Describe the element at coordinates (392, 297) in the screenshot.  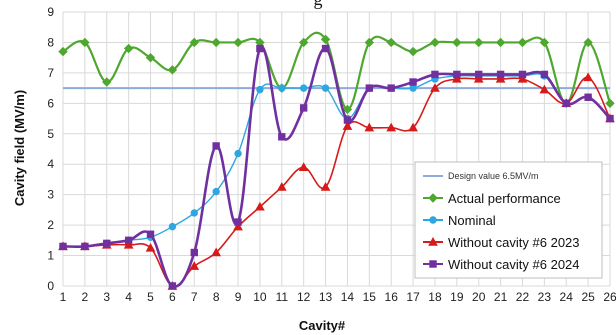
I see `x-tick-label: 16` at that location.